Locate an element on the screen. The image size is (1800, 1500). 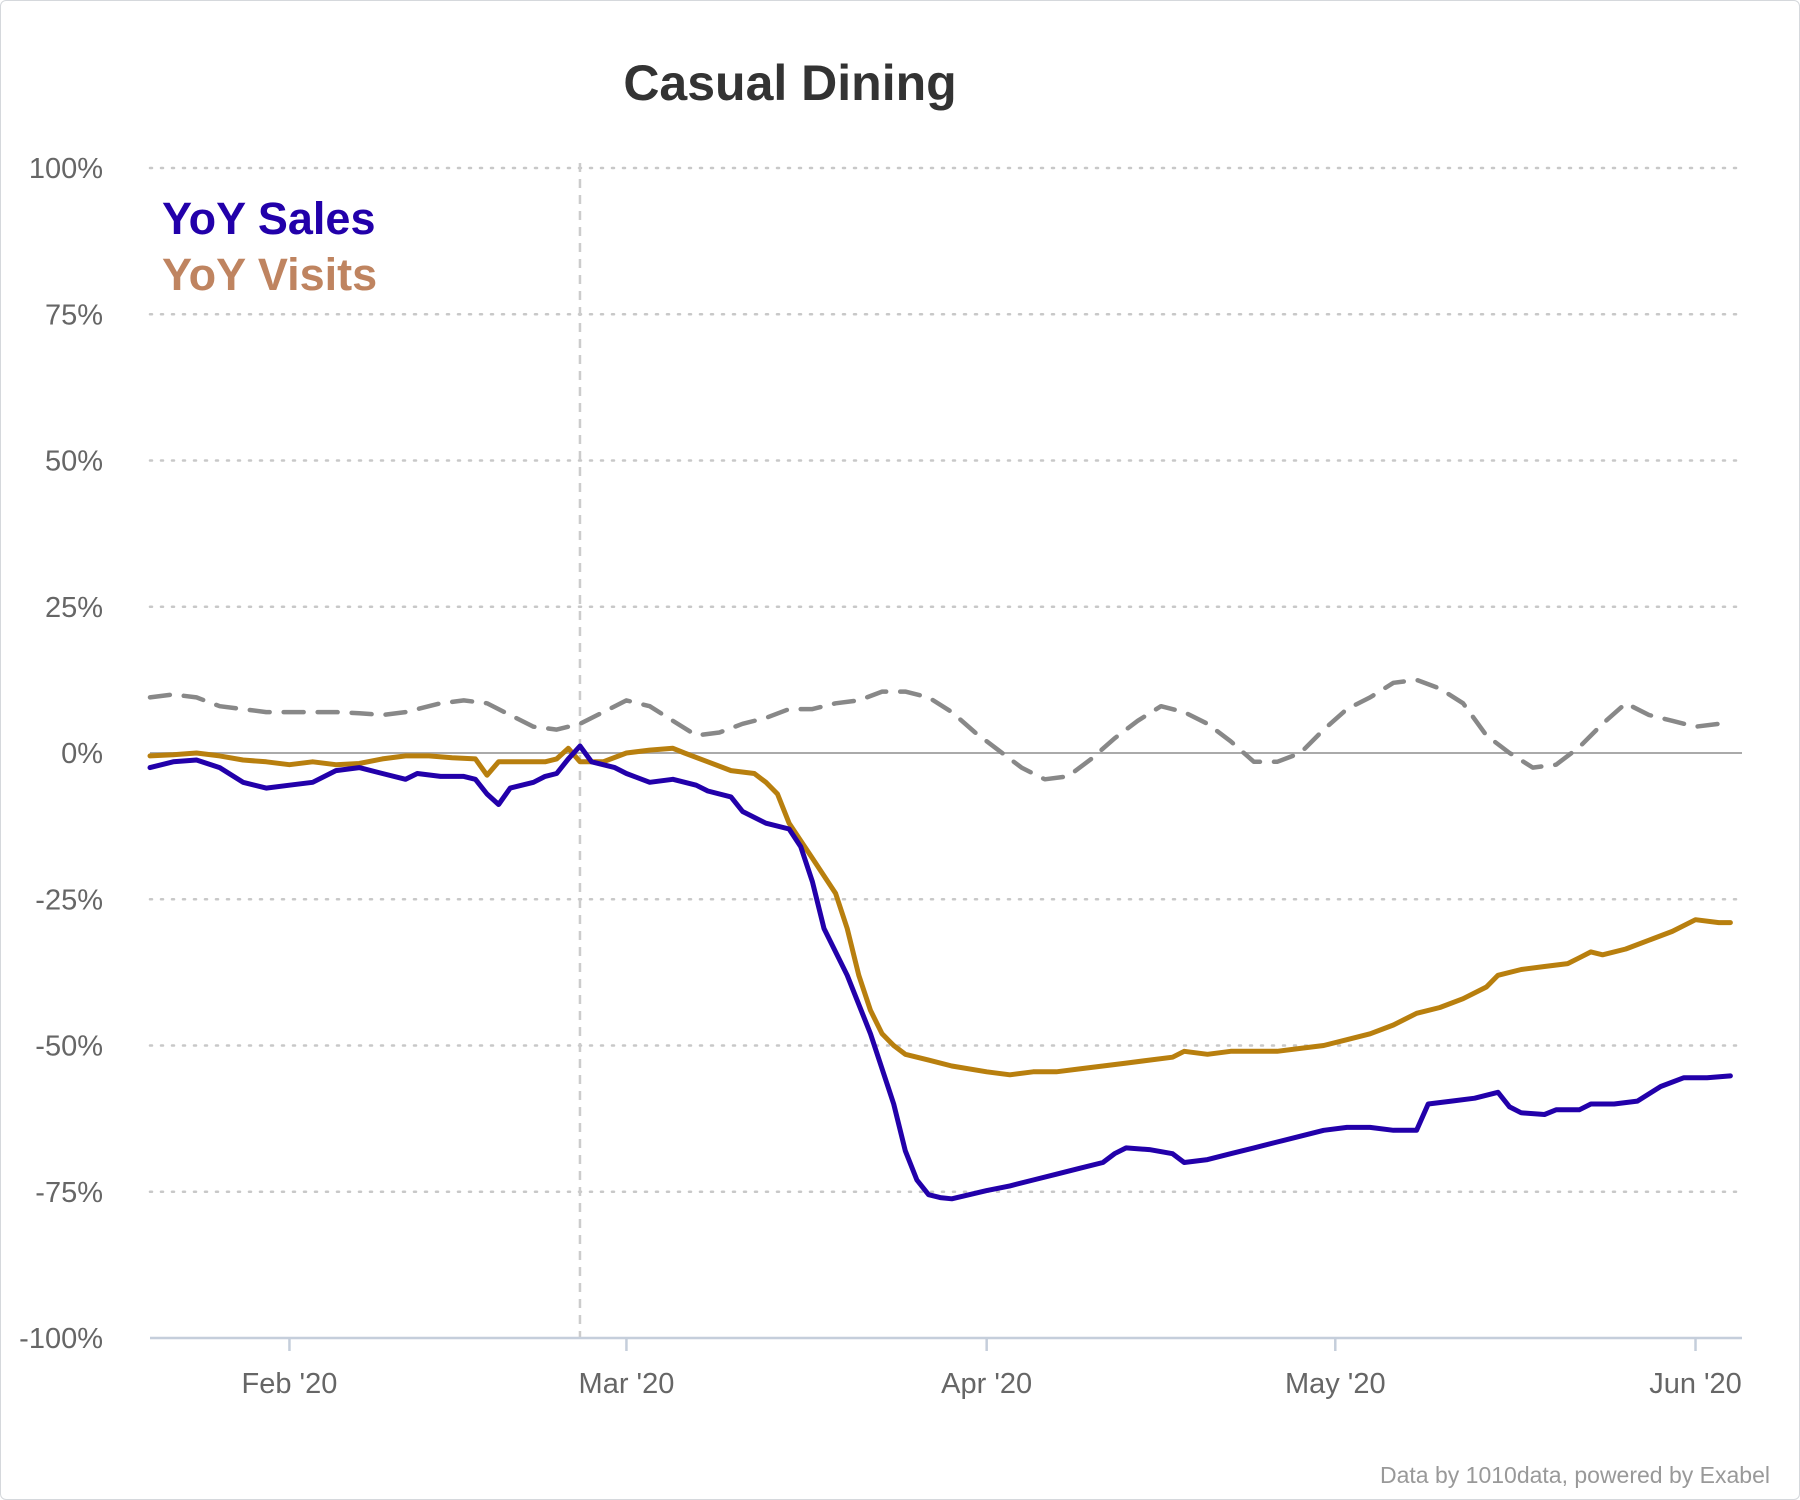
legend-yoy-visits: YoY Visits is located at coordinates (269, 274).